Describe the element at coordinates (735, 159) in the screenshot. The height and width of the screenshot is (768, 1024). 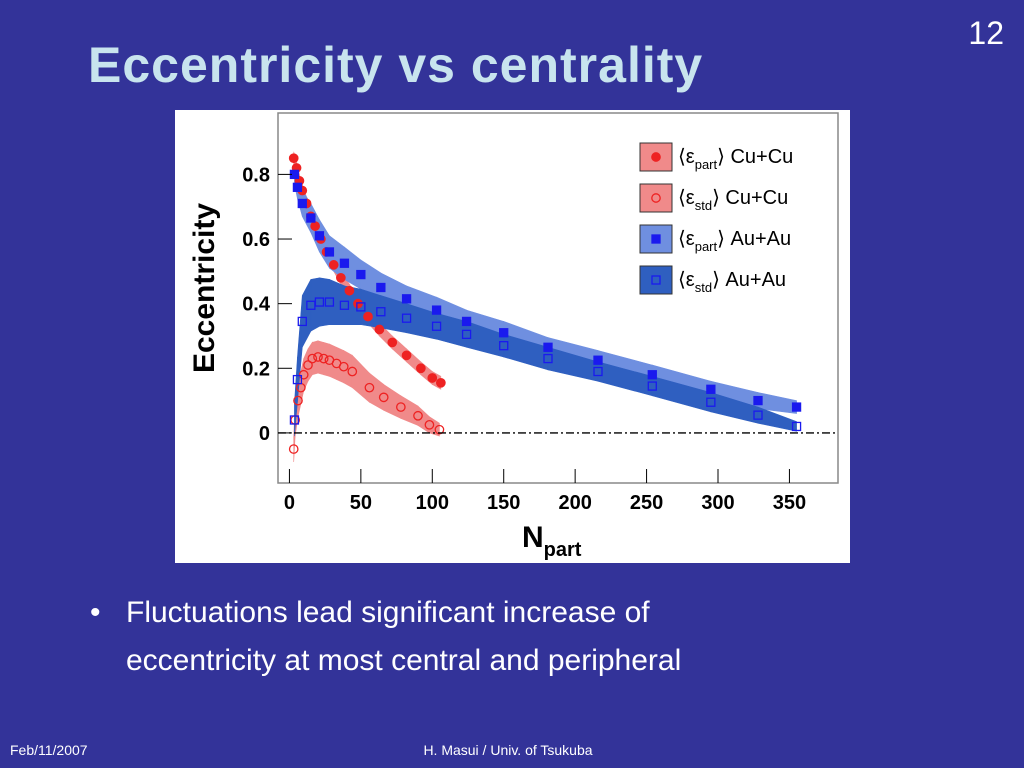
I see `legend-label: ⟨εpart⟩ Cu+Cu` at that location.